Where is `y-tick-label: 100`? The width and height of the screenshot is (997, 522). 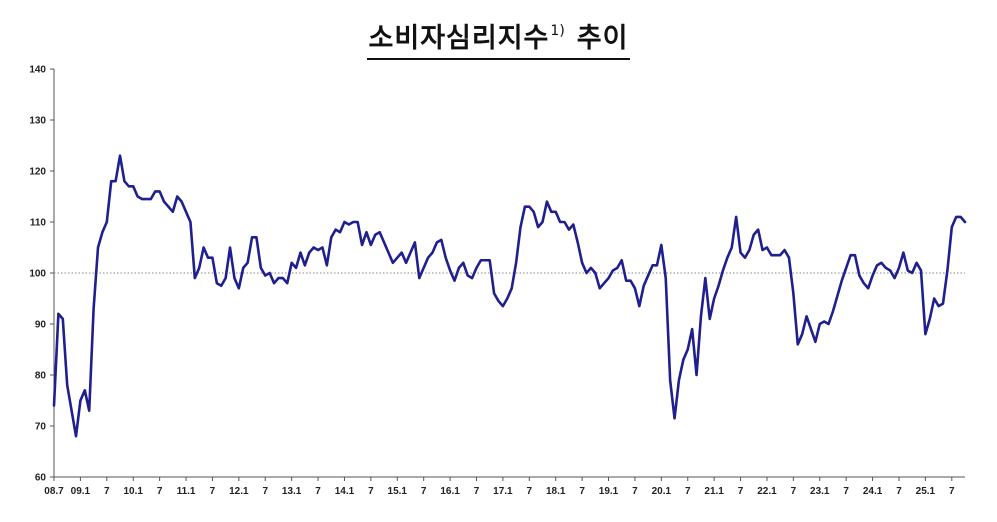
y-tick-label: 100 is located at coordinates (37, 274).